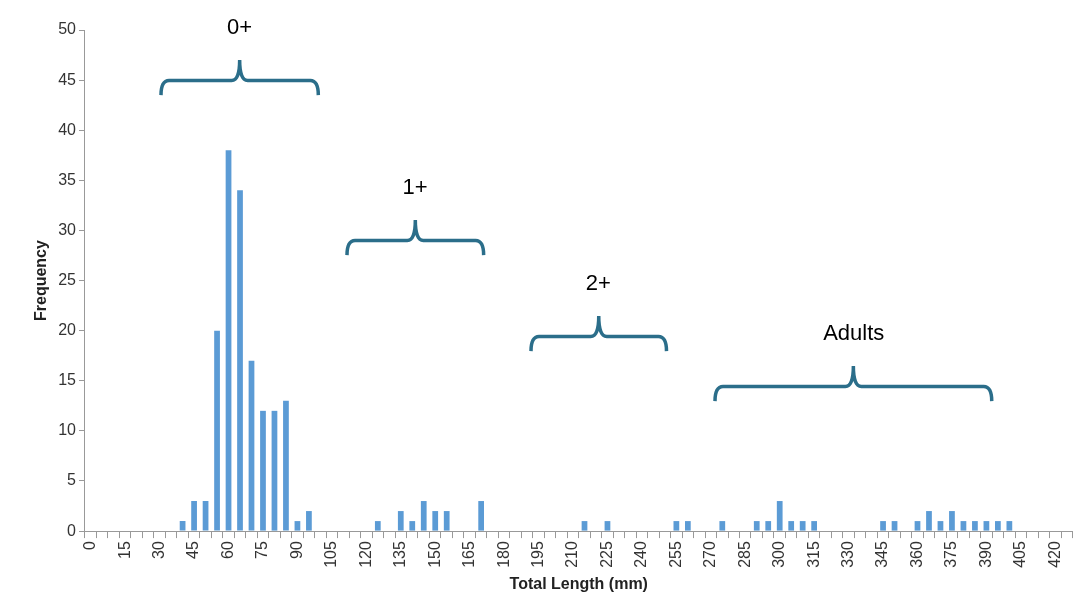 The image size is (1089, 598). Describe the element at coordinates (227, 550) in the screenshot. I see `x-tick-label: 60` at that location.